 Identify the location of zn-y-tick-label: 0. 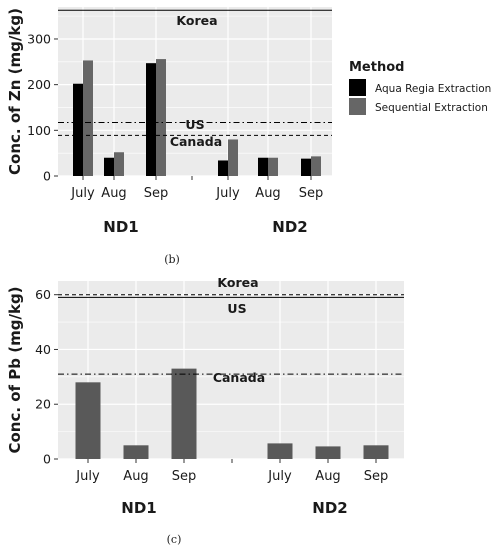
(47, 176).